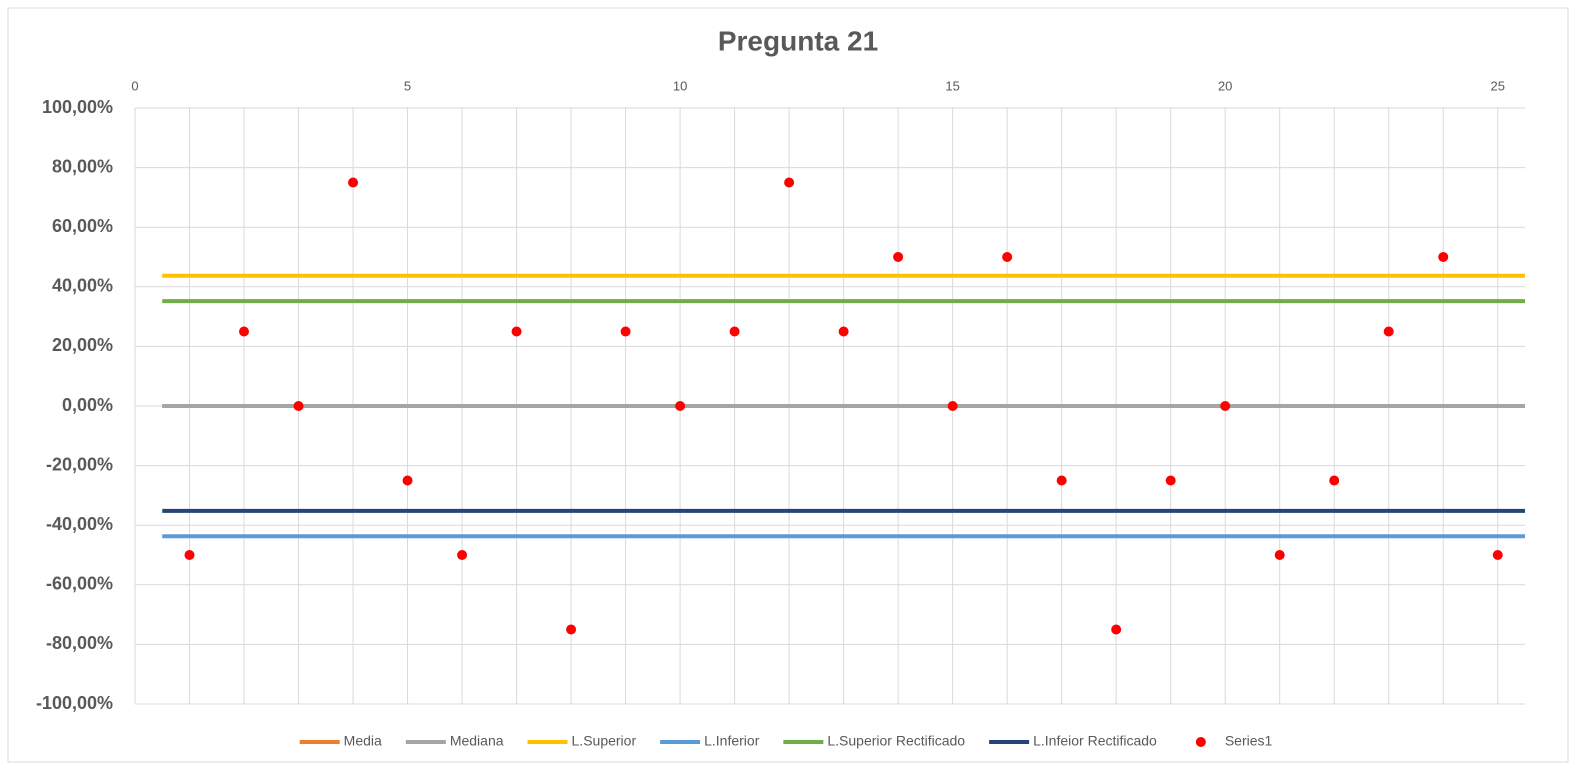 Image resolution: width=1576 pixels, height=770 pixels. Describe the element at coordinates (1200, 742) in the screenshot. I see `legend-swatch` at that location.